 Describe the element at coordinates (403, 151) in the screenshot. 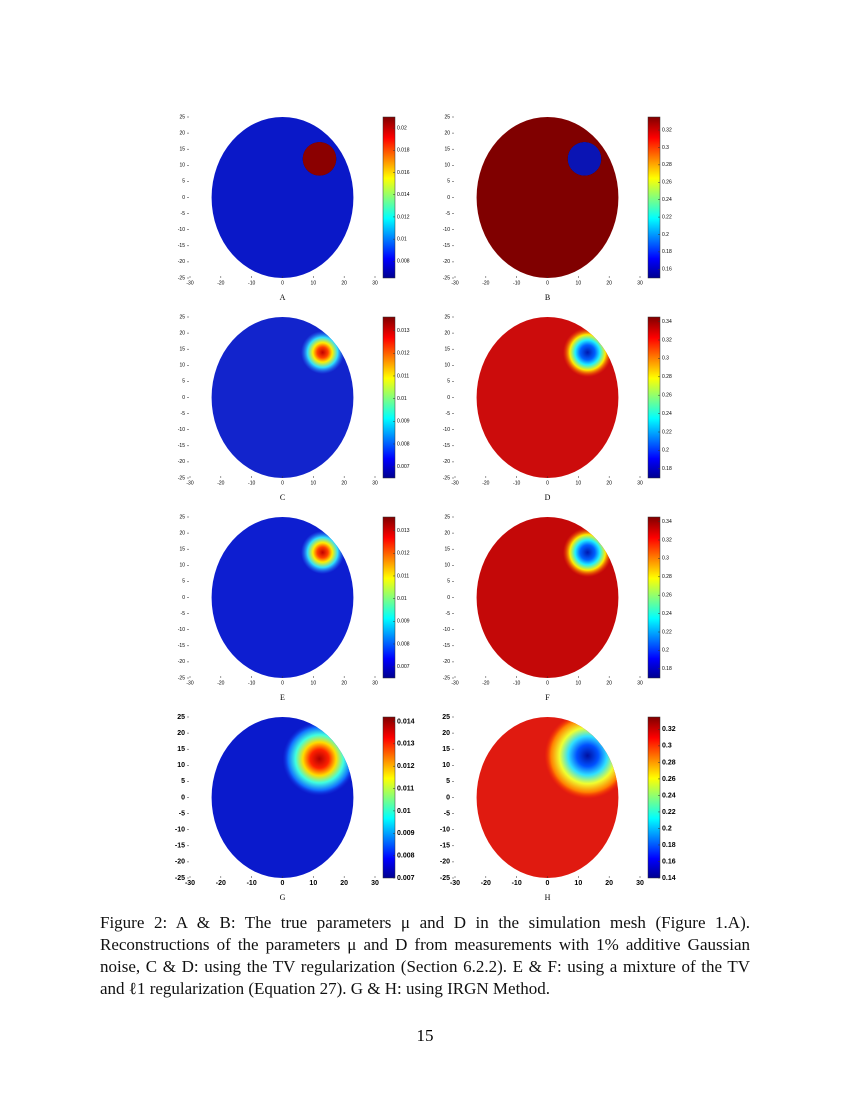

I see `colorbar-tick-label: 0.018` at that location.